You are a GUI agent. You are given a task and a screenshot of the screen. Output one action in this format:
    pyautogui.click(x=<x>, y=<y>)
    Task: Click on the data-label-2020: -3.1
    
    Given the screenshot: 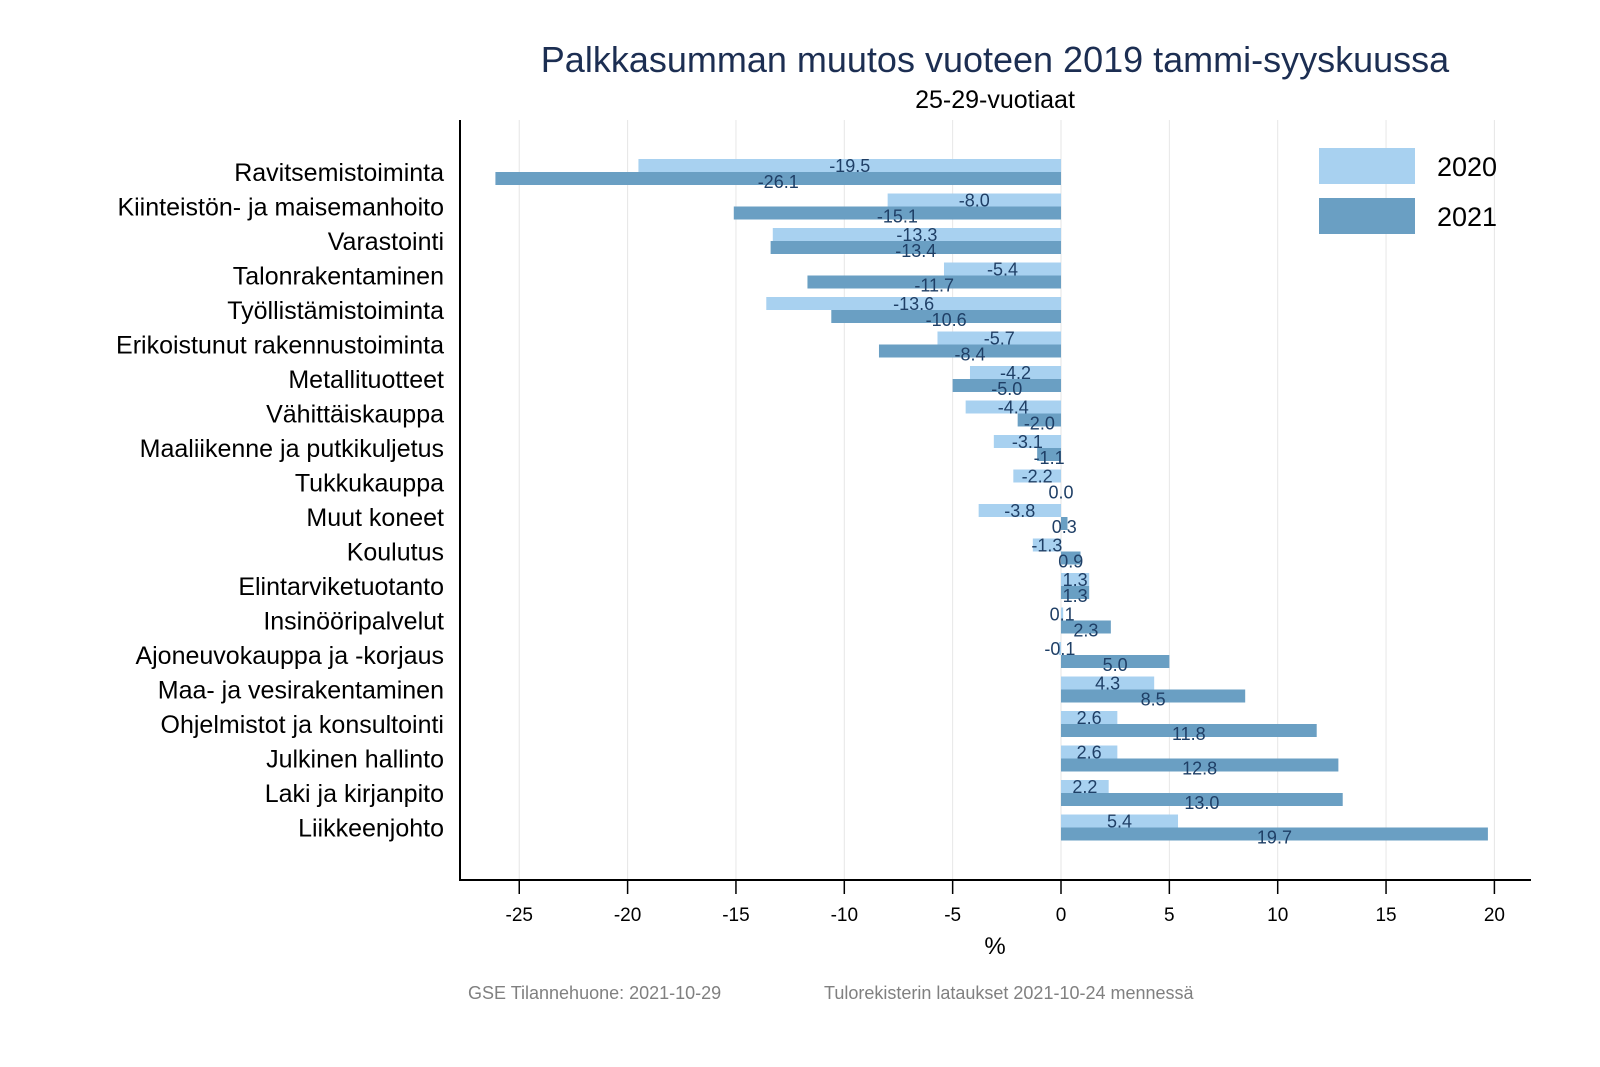 What is the action you would take?
    pyautogui.click(x=1027, y=442)
    